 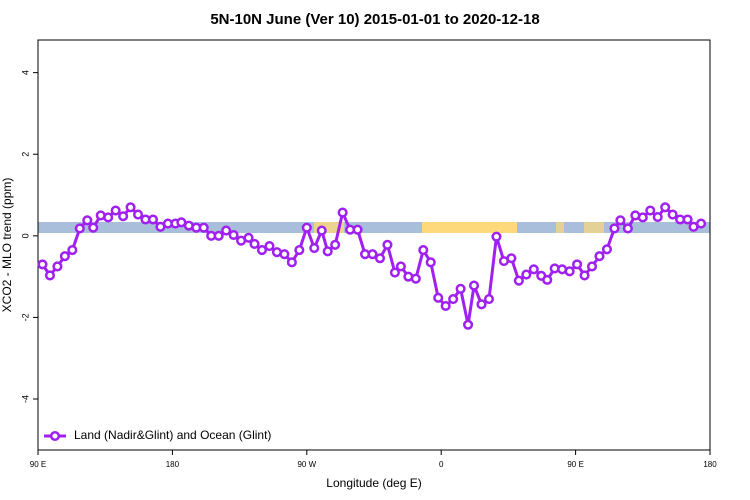 I want to click on legend-label: Land (Nadir&Glint) and Ocean (Glint), so click(x=172, y=435).